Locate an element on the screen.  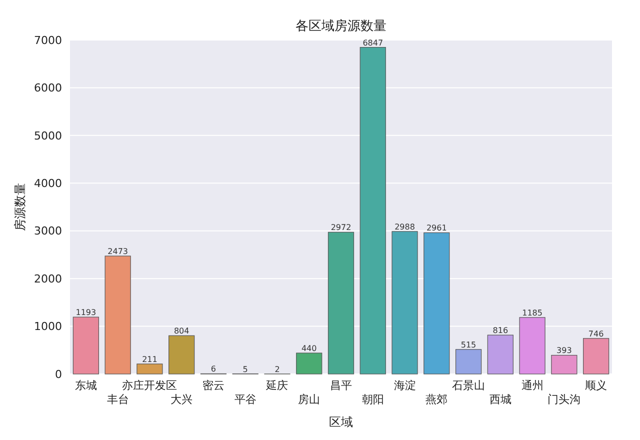
x-tick-label: 石景山 is located at coordinates (469, 385).